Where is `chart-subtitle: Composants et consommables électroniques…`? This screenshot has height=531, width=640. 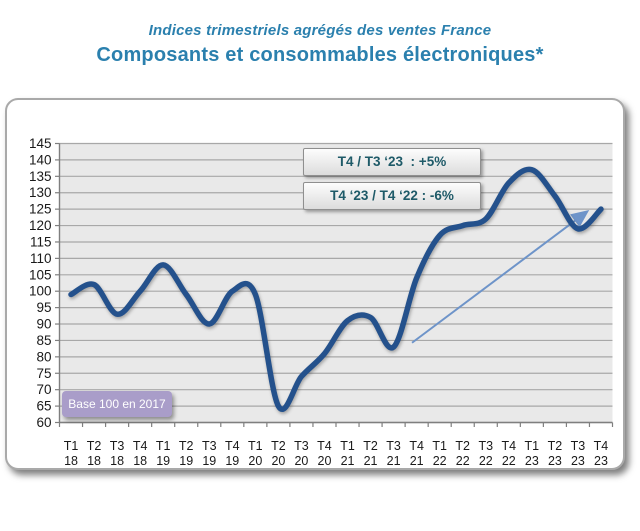 chart-subtitle: Composants et consommables électroniques… is located at coordinates (320, 55).